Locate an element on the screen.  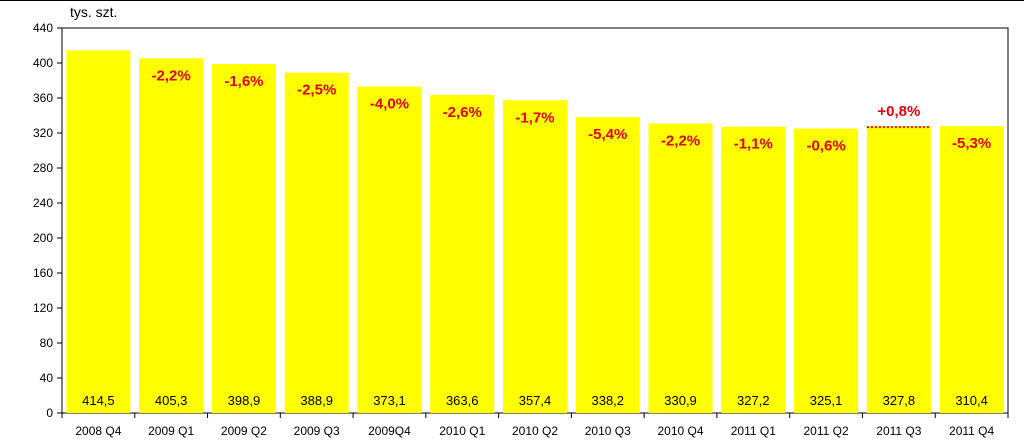
x-tick-label: 2011 Q2 is located at coordinates (825, 431).